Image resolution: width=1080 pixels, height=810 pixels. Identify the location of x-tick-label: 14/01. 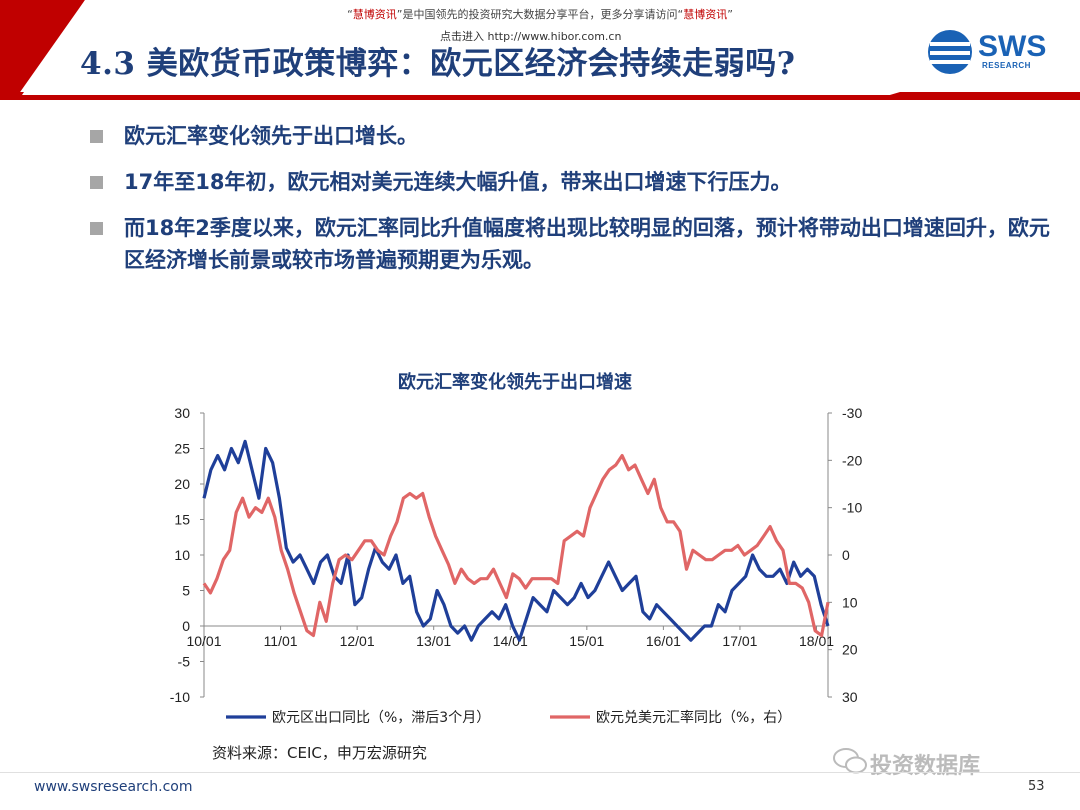
(510, 641).